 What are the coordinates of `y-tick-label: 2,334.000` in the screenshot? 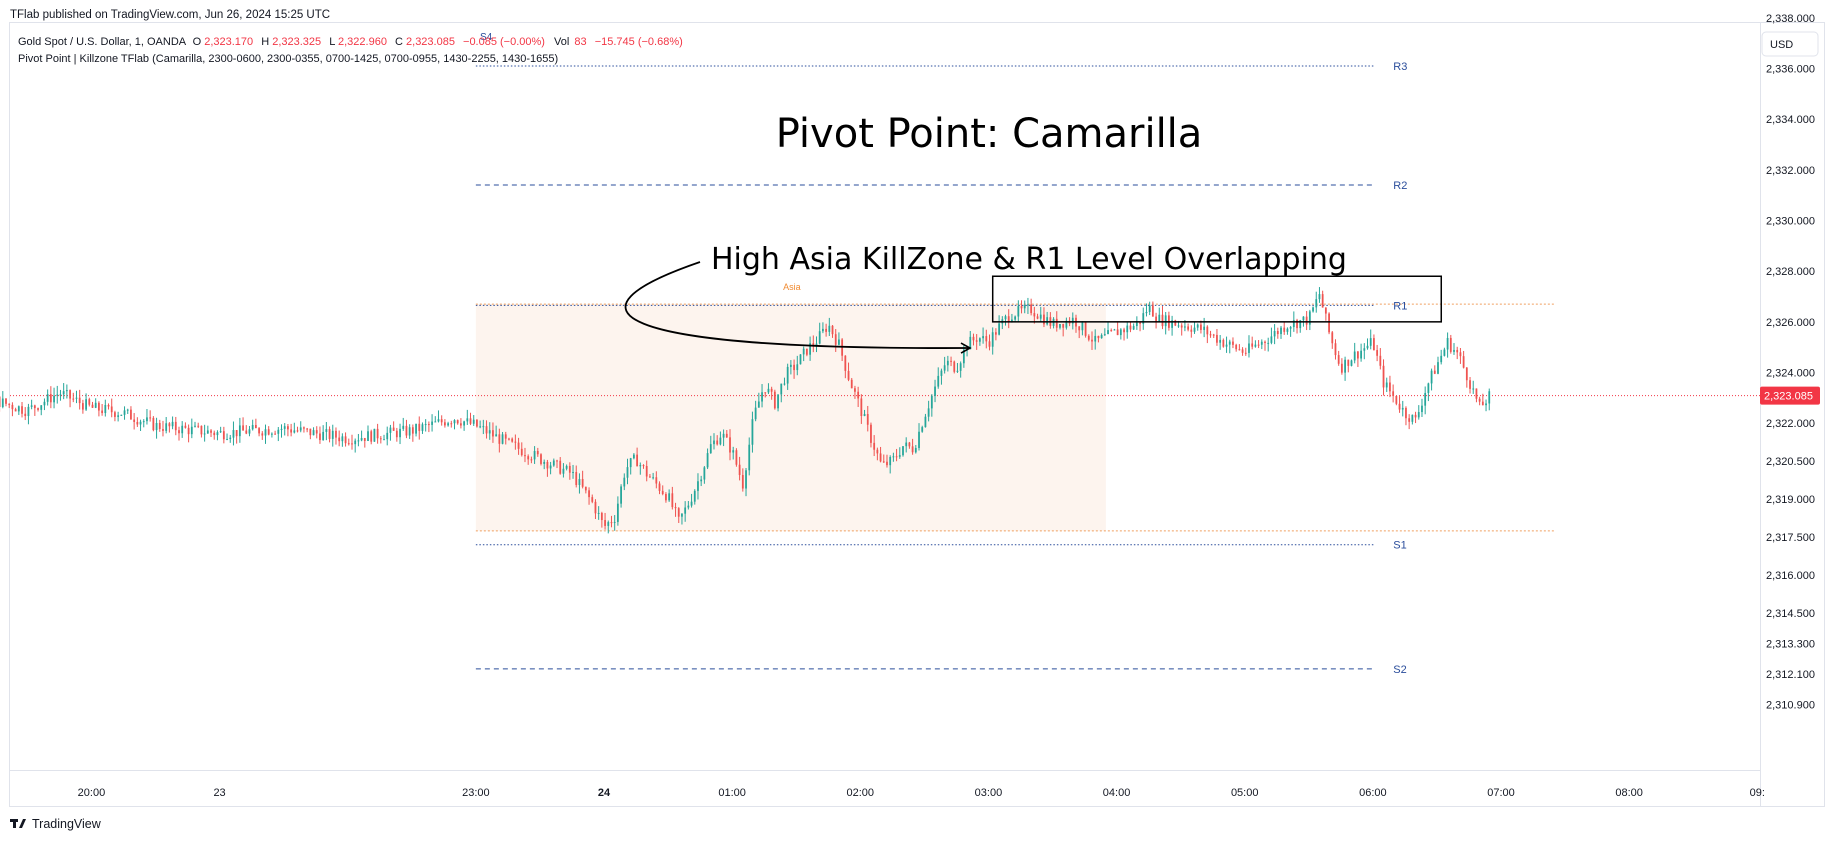 It's located at (1790, 120).